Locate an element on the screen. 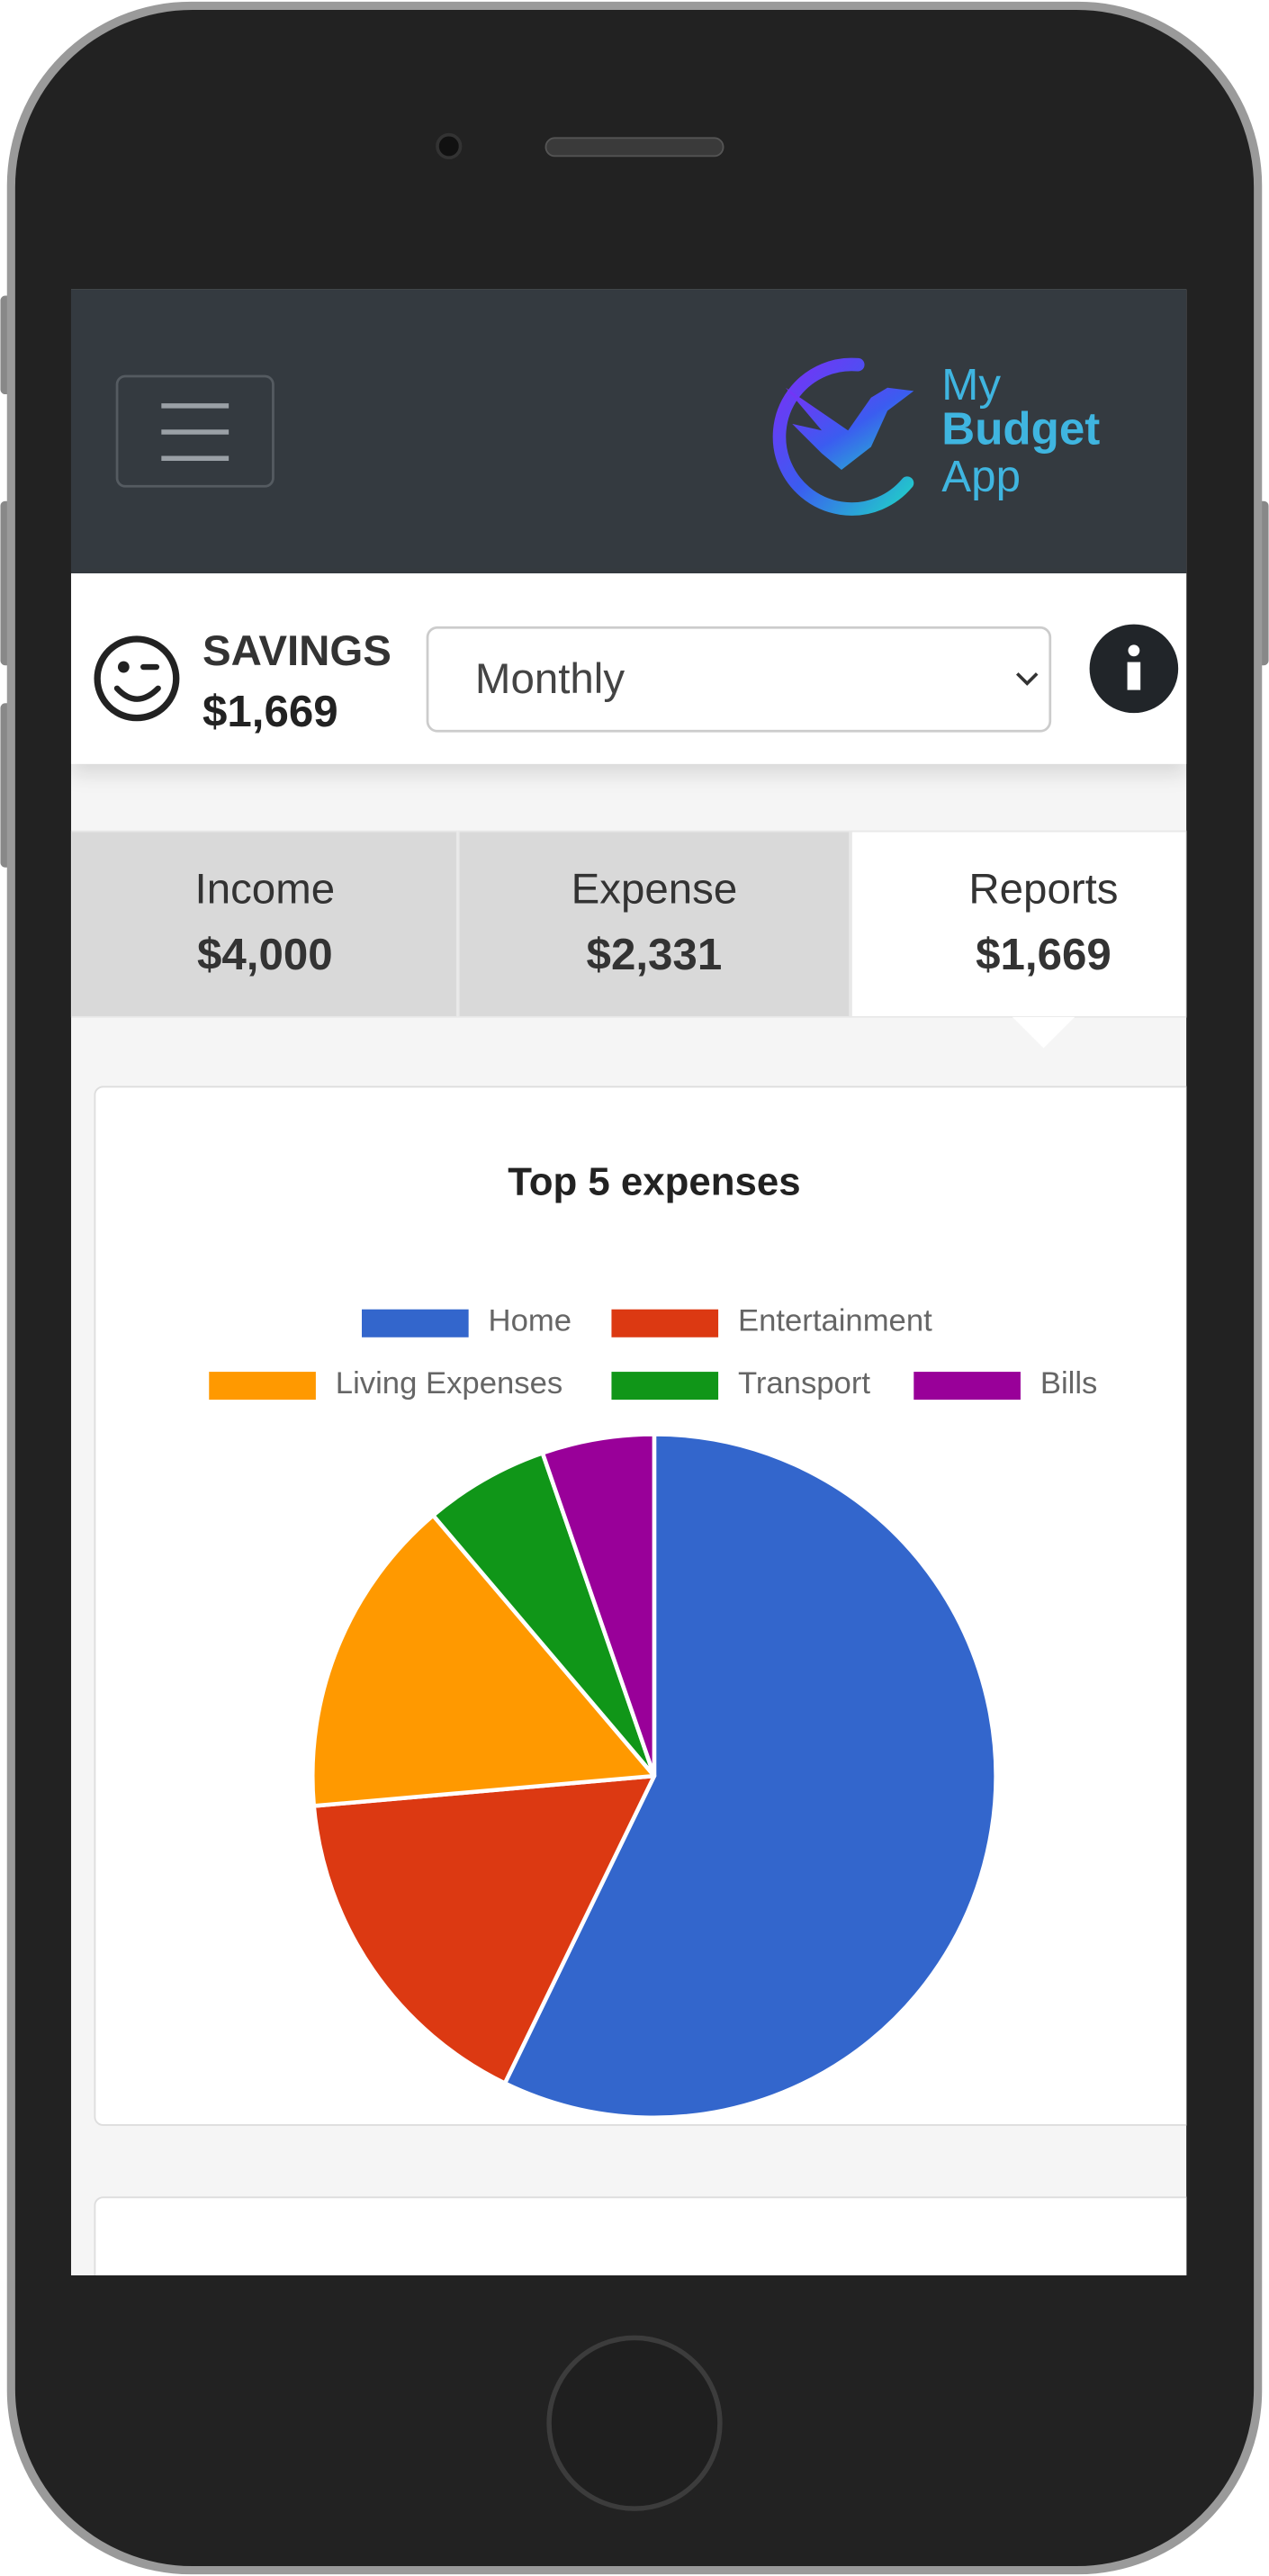  logo-ring is located at coordinates (843, 436).